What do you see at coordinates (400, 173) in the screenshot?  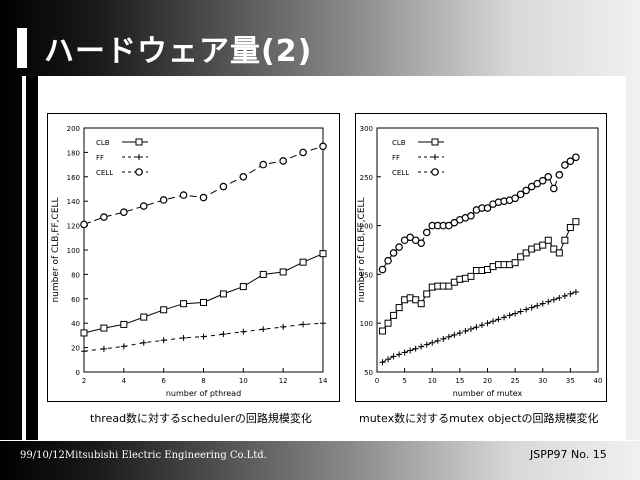 I see `legend-label: CELL` at bounding box center [400, 173].